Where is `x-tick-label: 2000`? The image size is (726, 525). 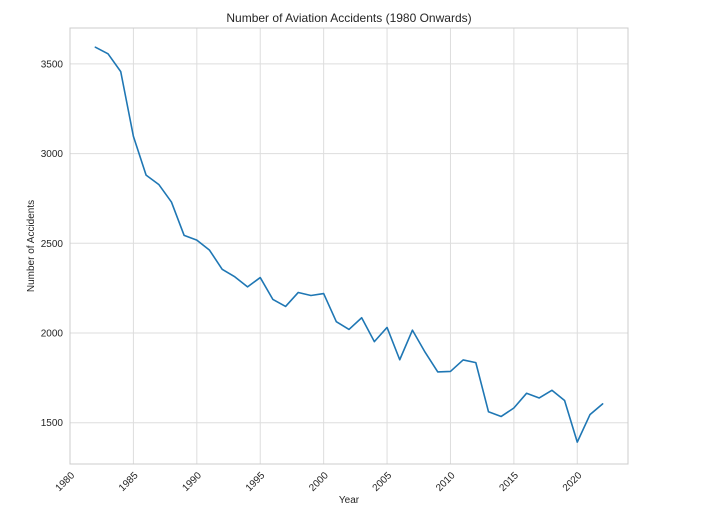 x-tick-label: 2000 is located at coordinates (319, 482).